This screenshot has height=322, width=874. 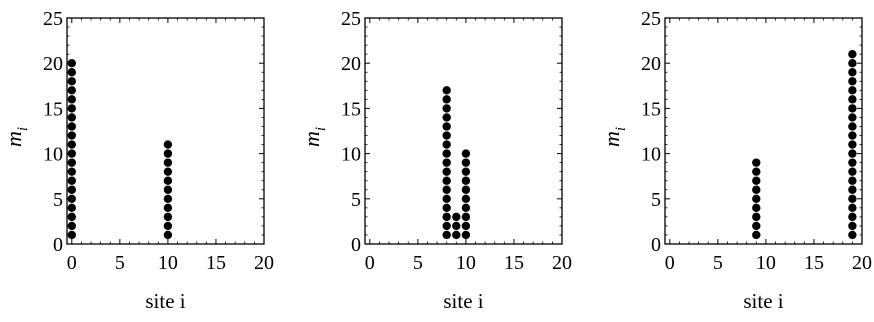 I want to click on y-tick-label: 5, so click(x=356, y=200).